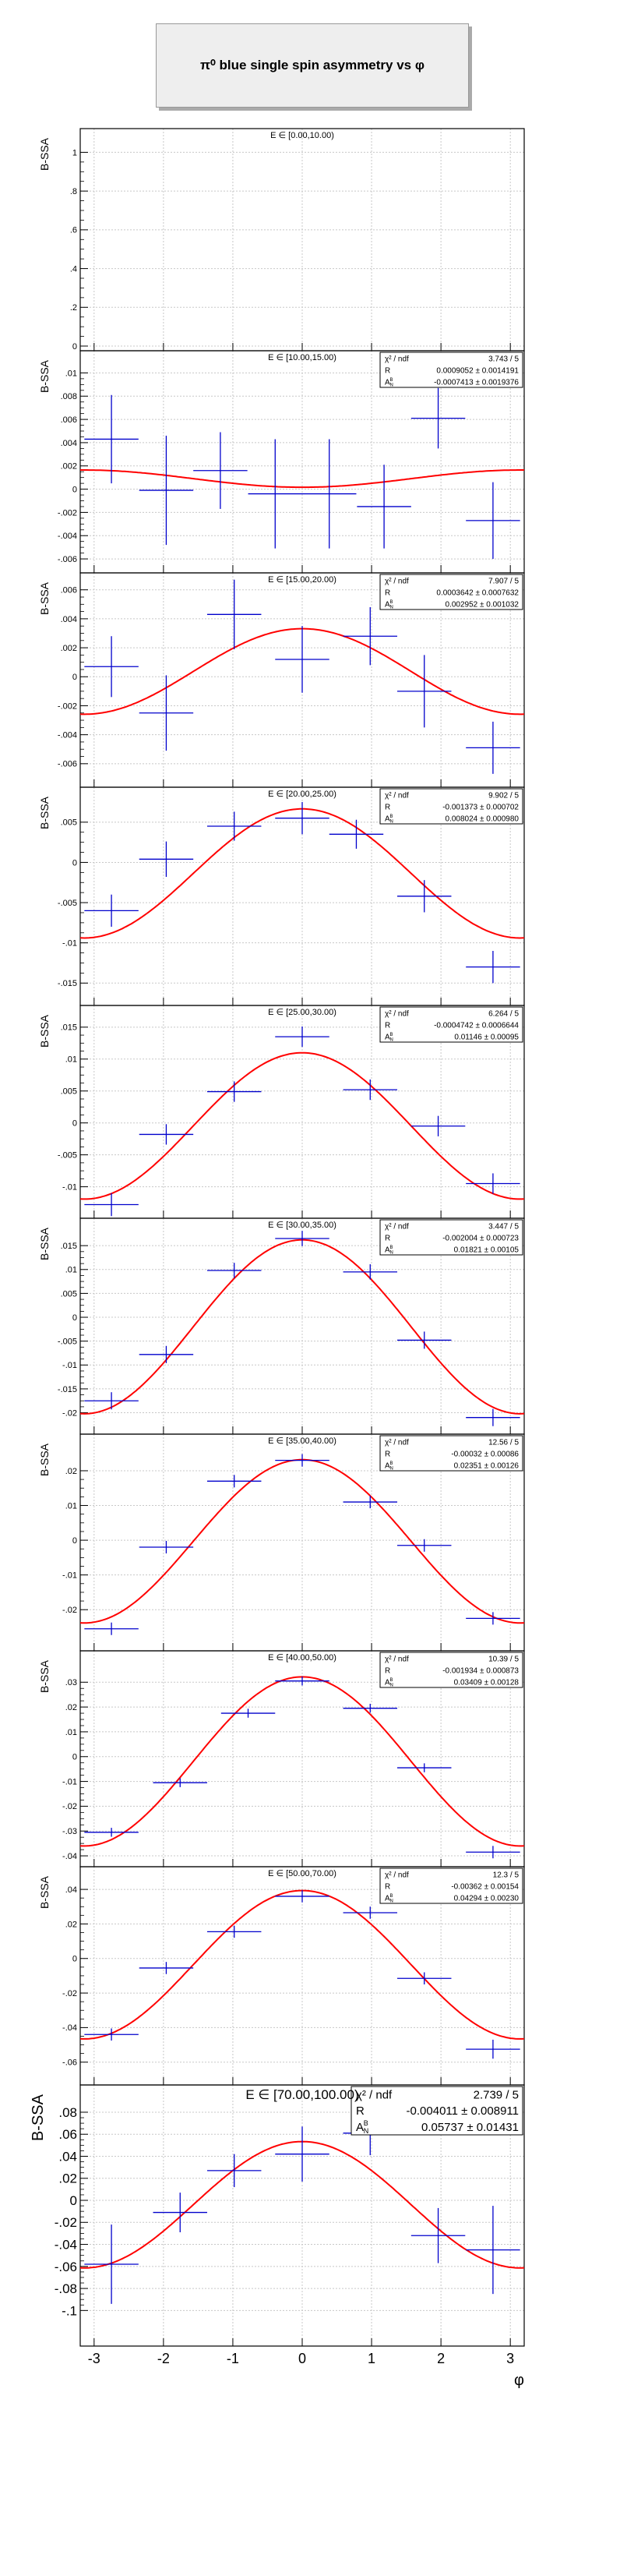 The width and height of the screenshot is (620, 2576). I want to click on y-tick-label: -.015, so click(68, 1389).